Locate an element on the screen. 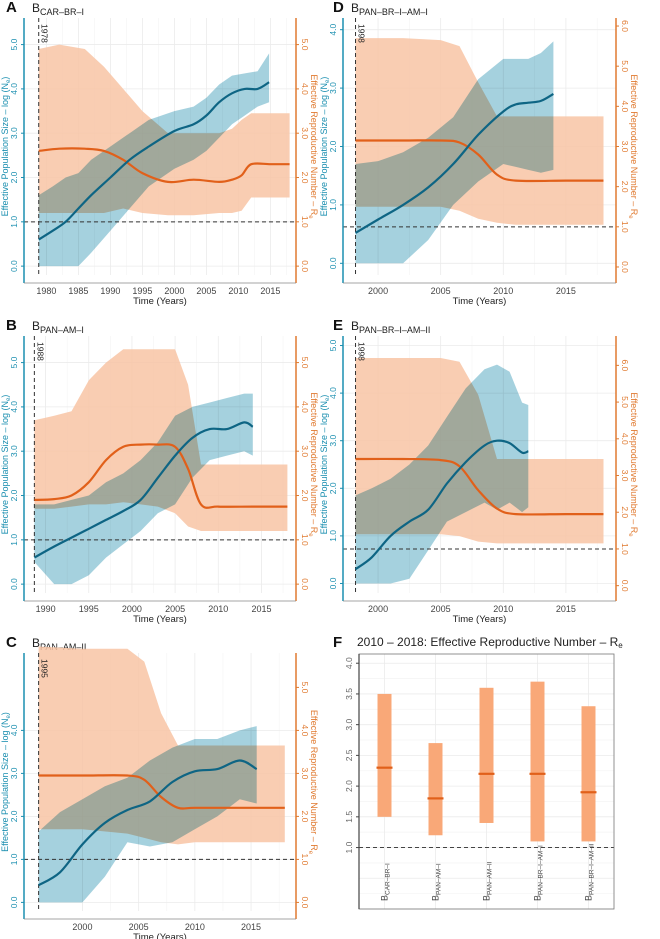 This screenshot has height=939, width=660. panel-title-sub: PAN–BR–I–AM–I is located at coordinates (393, 12).